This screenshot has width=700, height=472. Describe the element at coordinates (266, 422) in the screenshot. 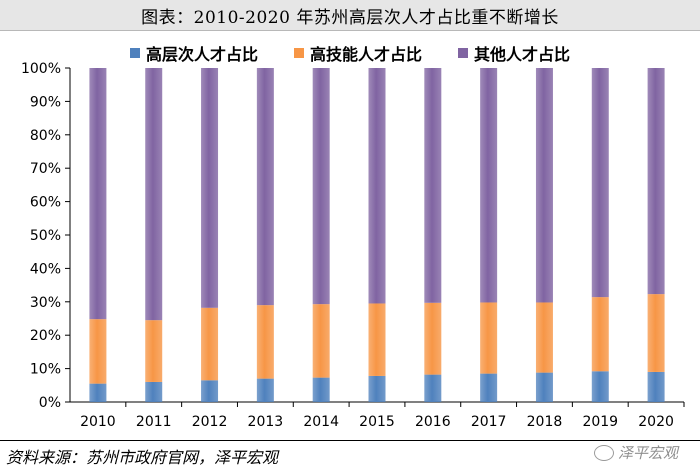

I see `x-tick-label: 2013` at that location.